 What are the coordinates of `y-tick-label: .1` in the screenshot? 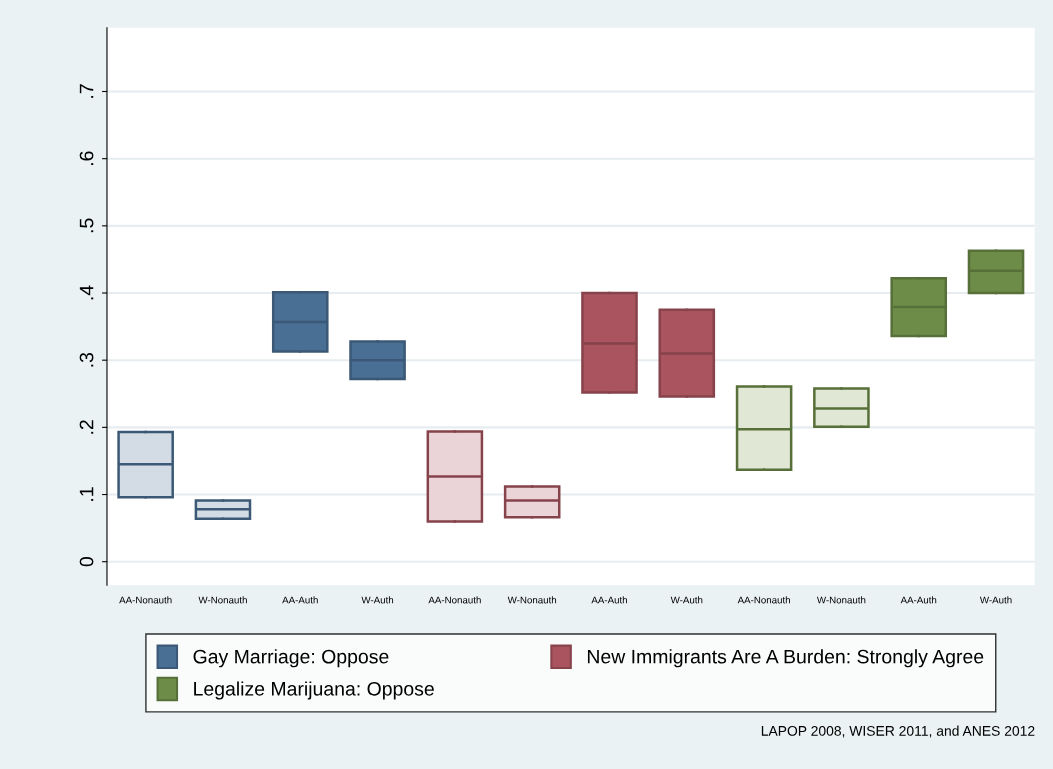 It's located at (86, 494).